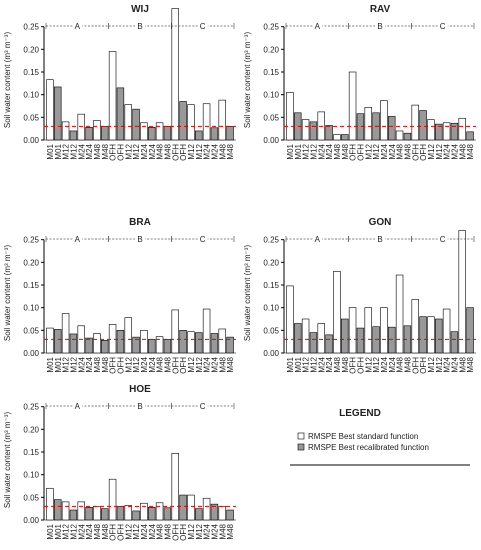 The image size is (481, 550). I want to click on y-tick-label: 0.15, so click(31, 285).